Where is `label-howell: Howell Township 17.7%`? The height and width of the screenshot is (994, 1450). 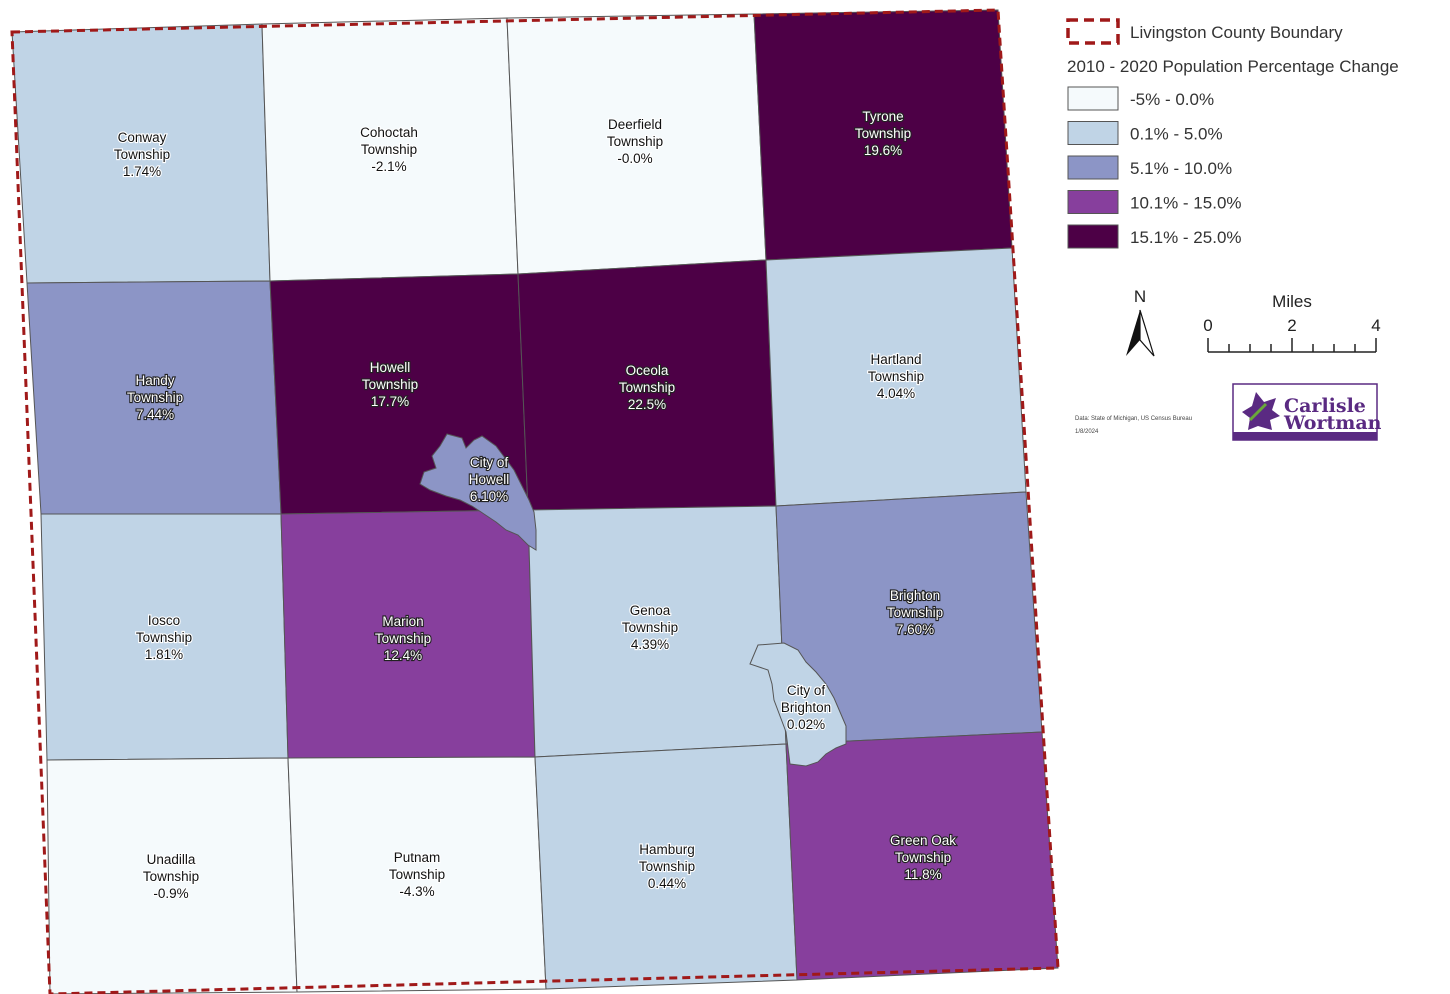
label-howell: Howell Township 17.7% is located at coordinates (390, 384).